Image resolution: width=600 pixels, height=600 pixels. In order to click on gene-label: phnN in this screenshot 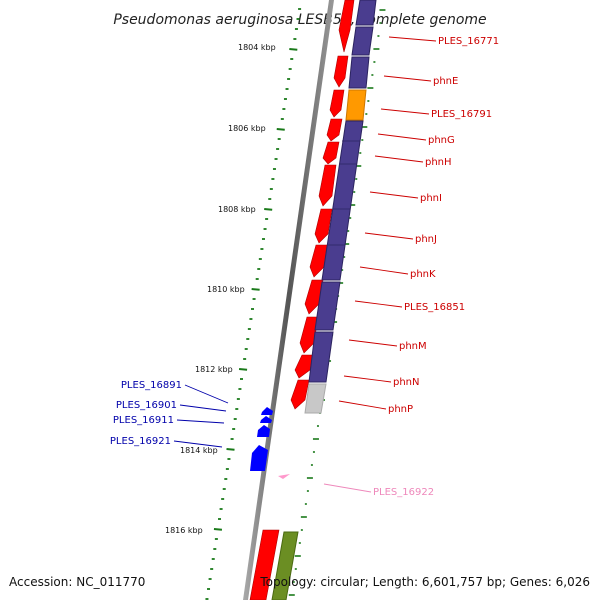, I will do `click(406, 382)`.